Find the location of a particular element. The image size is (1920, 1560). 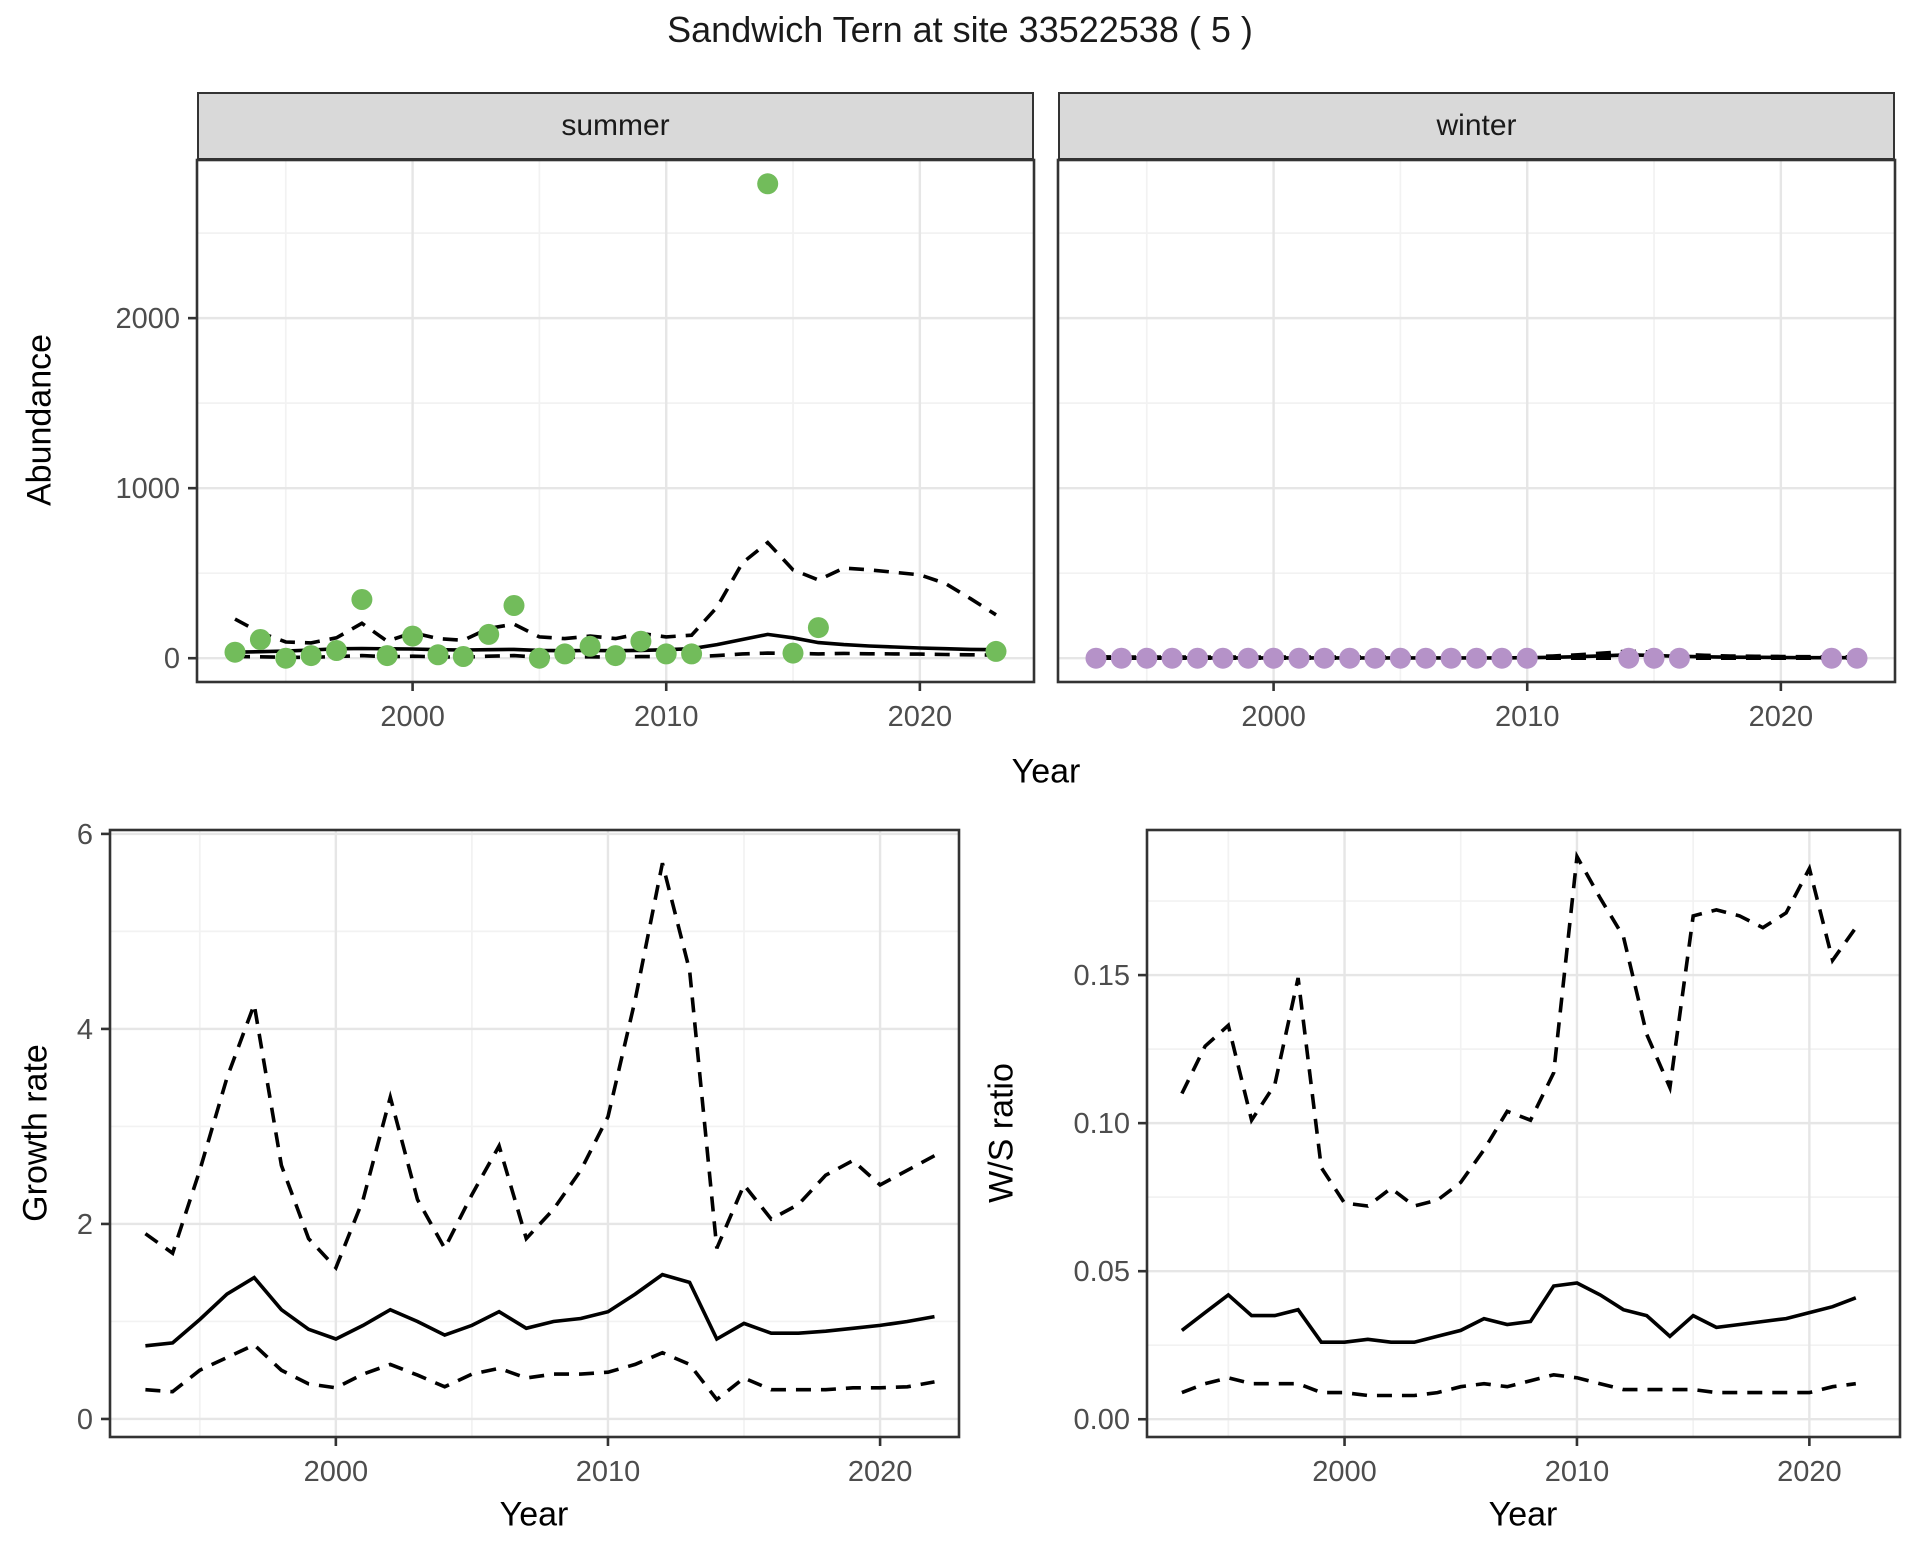

facet-strip-winter-label: winter is located at coordinates (1476, 125).